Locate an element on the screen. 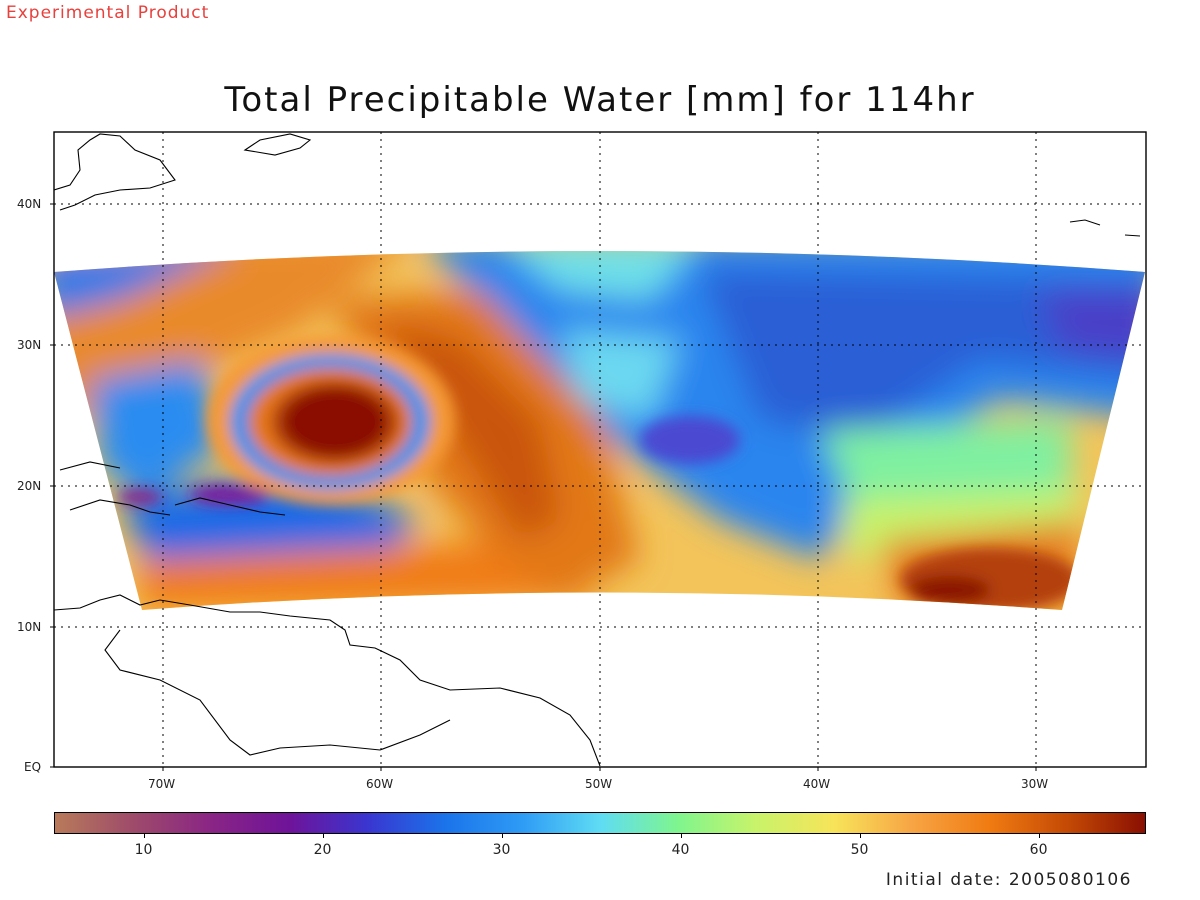 The height and width of the screenshot is (900, 1200). lat-label-eq: EQ is located at coordinates (33, 767).